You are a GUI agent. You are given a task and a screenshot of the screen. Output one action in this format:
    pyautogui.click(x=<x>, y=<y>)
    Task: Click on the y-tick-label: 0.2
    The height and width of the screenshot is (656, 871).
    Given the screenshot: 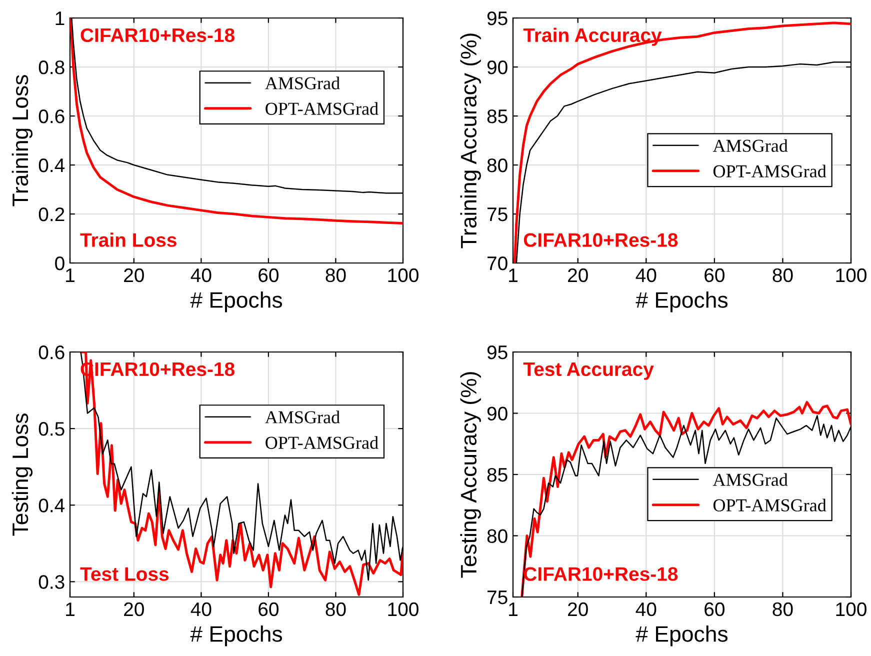 What is the action you would take?
    pyautogui.click(x=51, y=214)
    